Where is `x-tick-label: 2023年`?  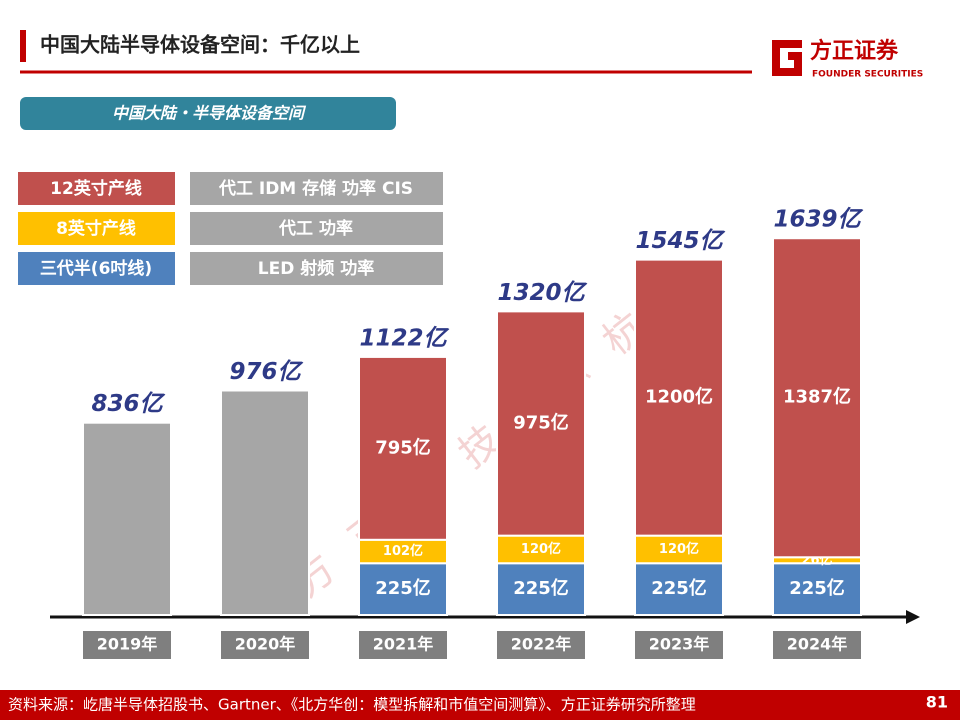
x-tick-label: 2023年 is located at coordinates (679, 644).